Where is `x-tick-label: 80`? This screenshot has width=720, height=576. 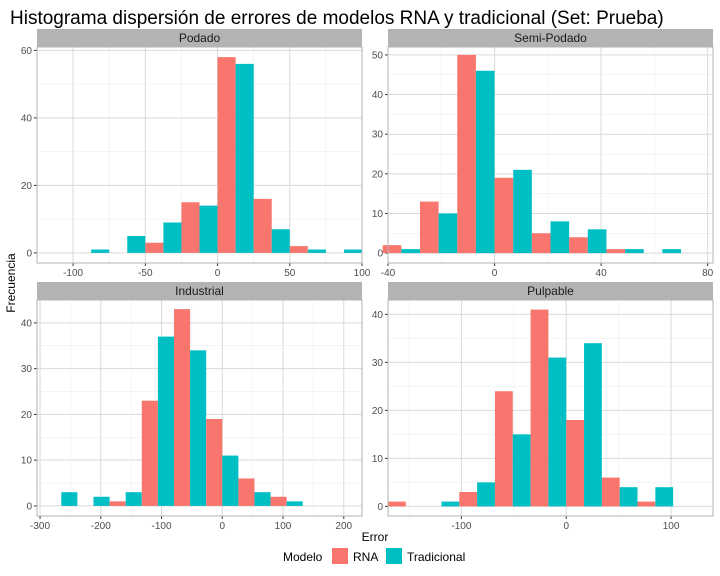 x-tick-label: 80 is located at coordinates (708, 273).